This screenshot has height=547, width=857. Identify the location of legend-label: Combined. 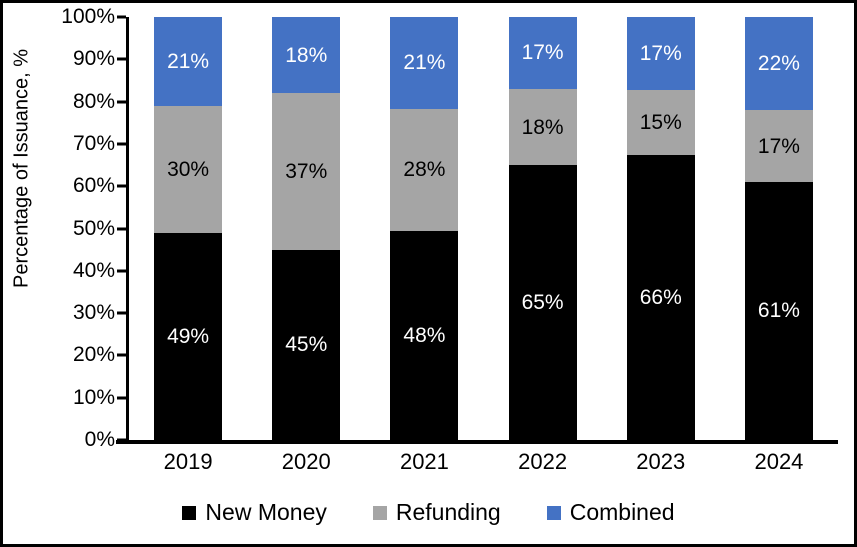
(622, 512).